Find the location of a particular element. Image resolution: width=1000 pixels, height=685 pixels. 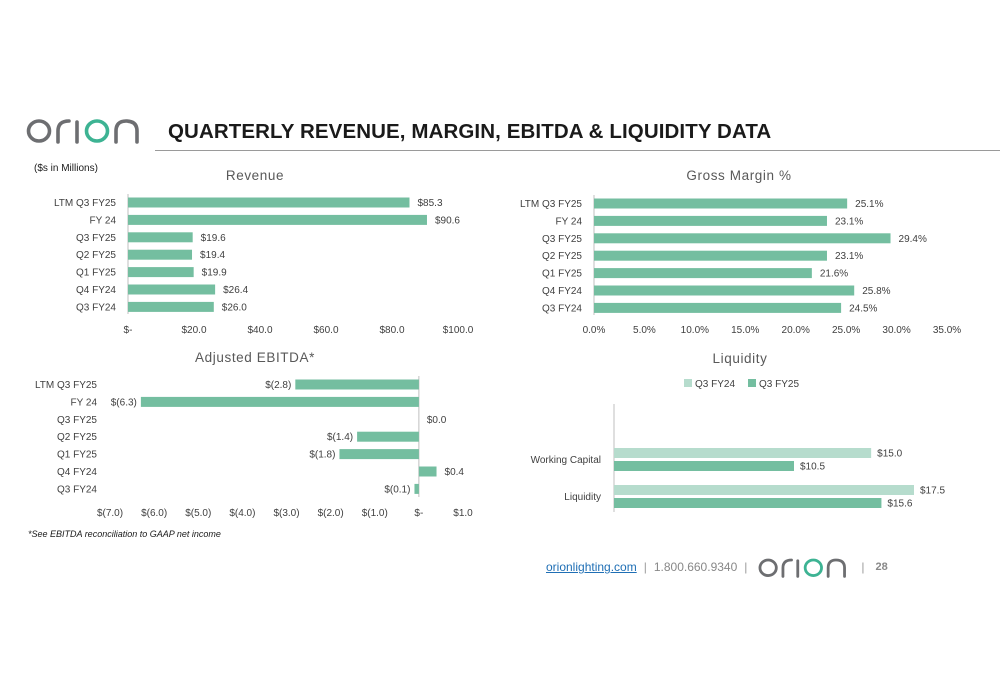

adjusted-ebitda-data-label: $(1.4) is located at coordinates (340, 437).